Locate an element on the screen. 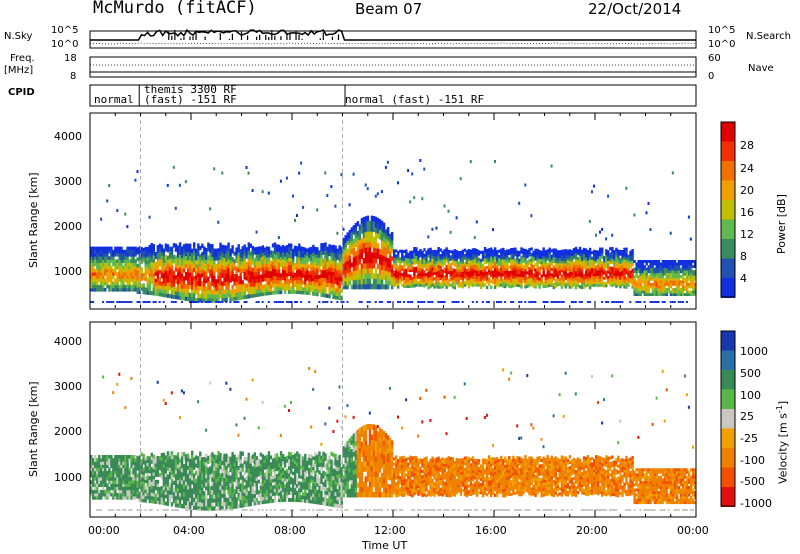 This screenshot has height=554, width=800. velocity-scatter is located at coordinates (179, 417).